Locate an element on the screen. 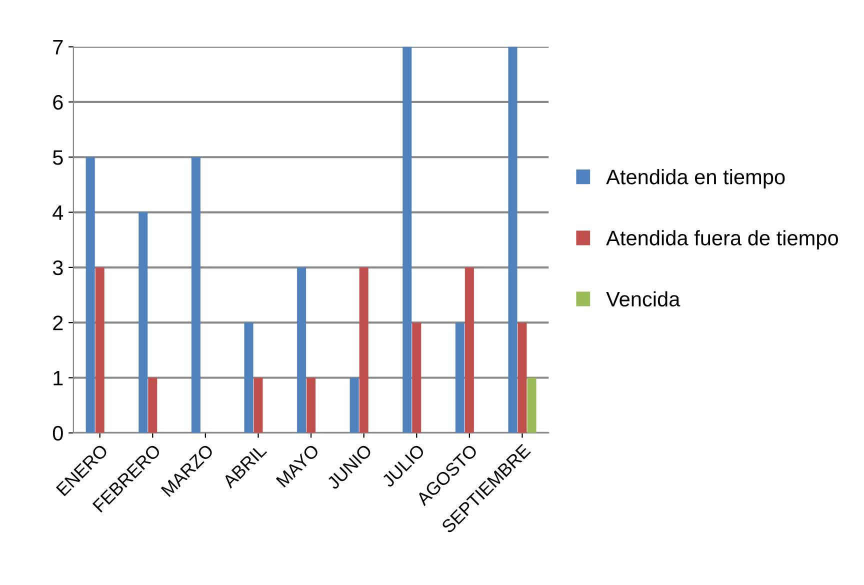  y-tick-label: 4 is located at coordinates (58, 212).